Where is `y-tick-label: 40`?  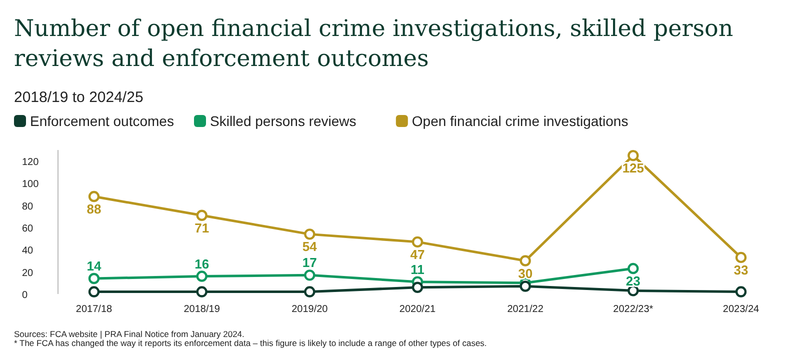
y-tick-label: 40 is located at coordinates (28, 251).